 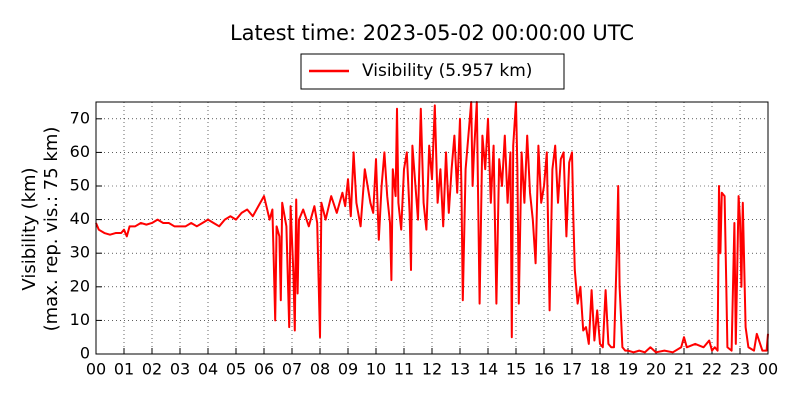 What do you see at coordinates (208, 369) in the screenshot?
I see `x-tick-label: 04` at bounding box center [208, 369].